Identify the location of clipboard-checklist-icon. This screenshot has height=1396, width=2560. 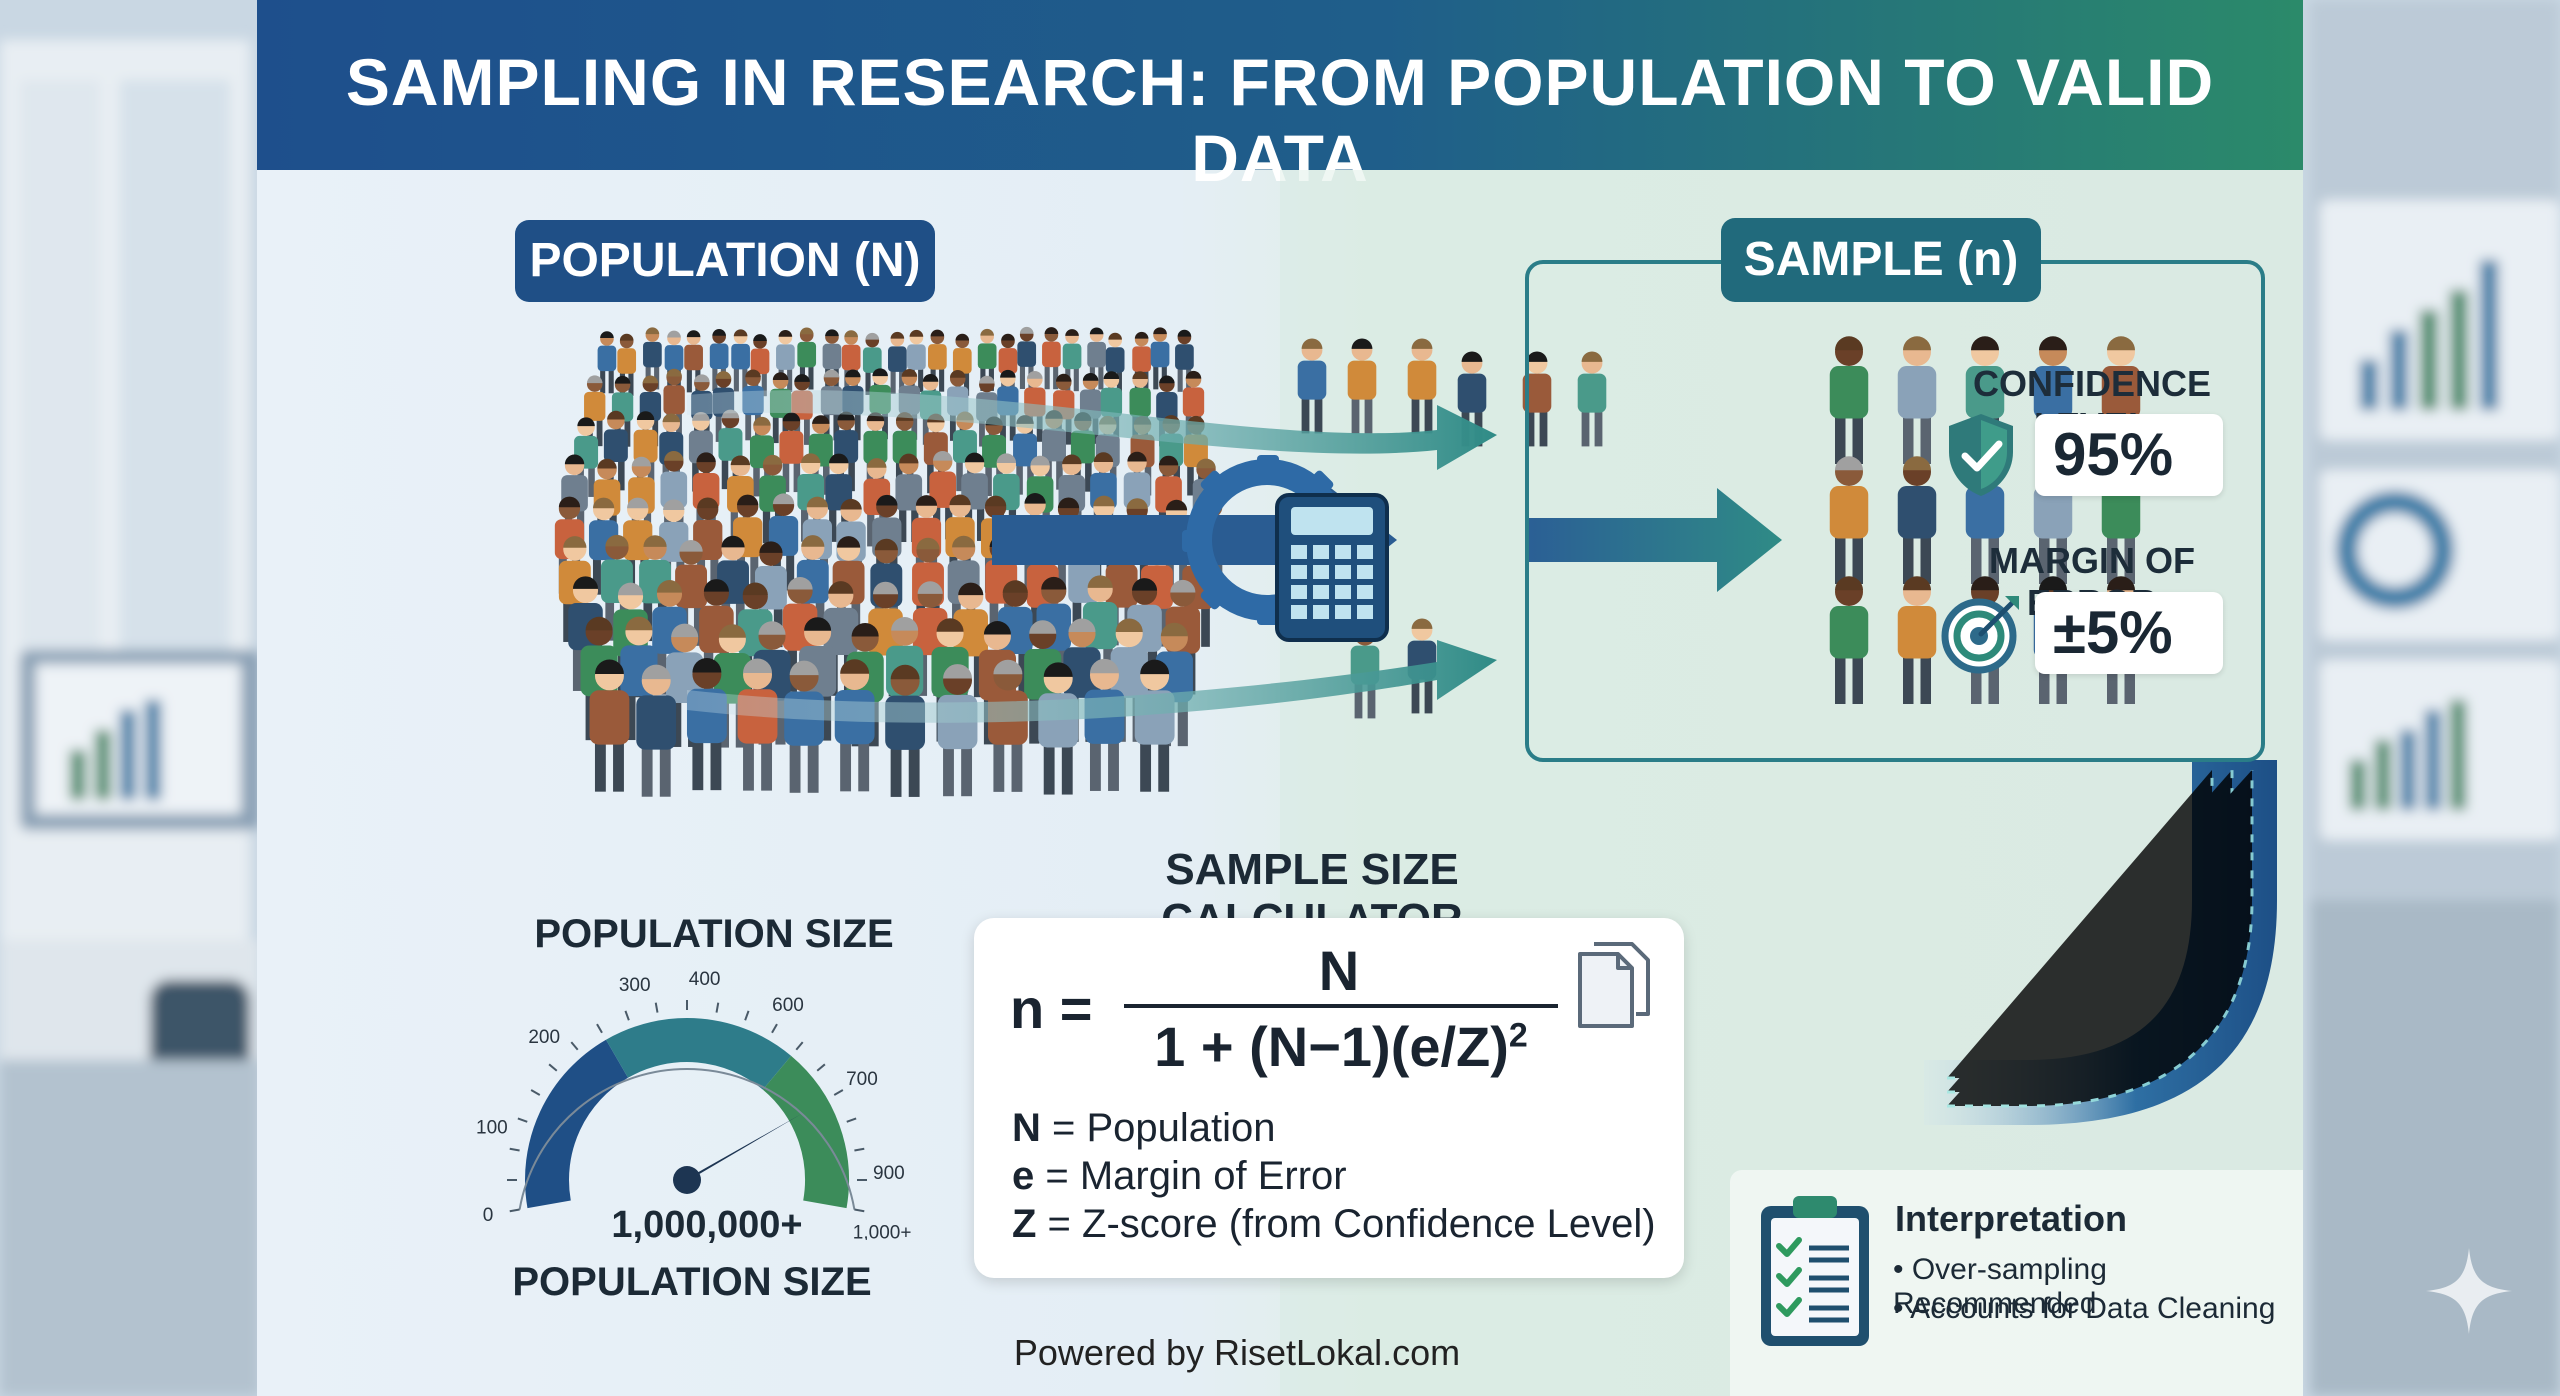
(1815, 1271).